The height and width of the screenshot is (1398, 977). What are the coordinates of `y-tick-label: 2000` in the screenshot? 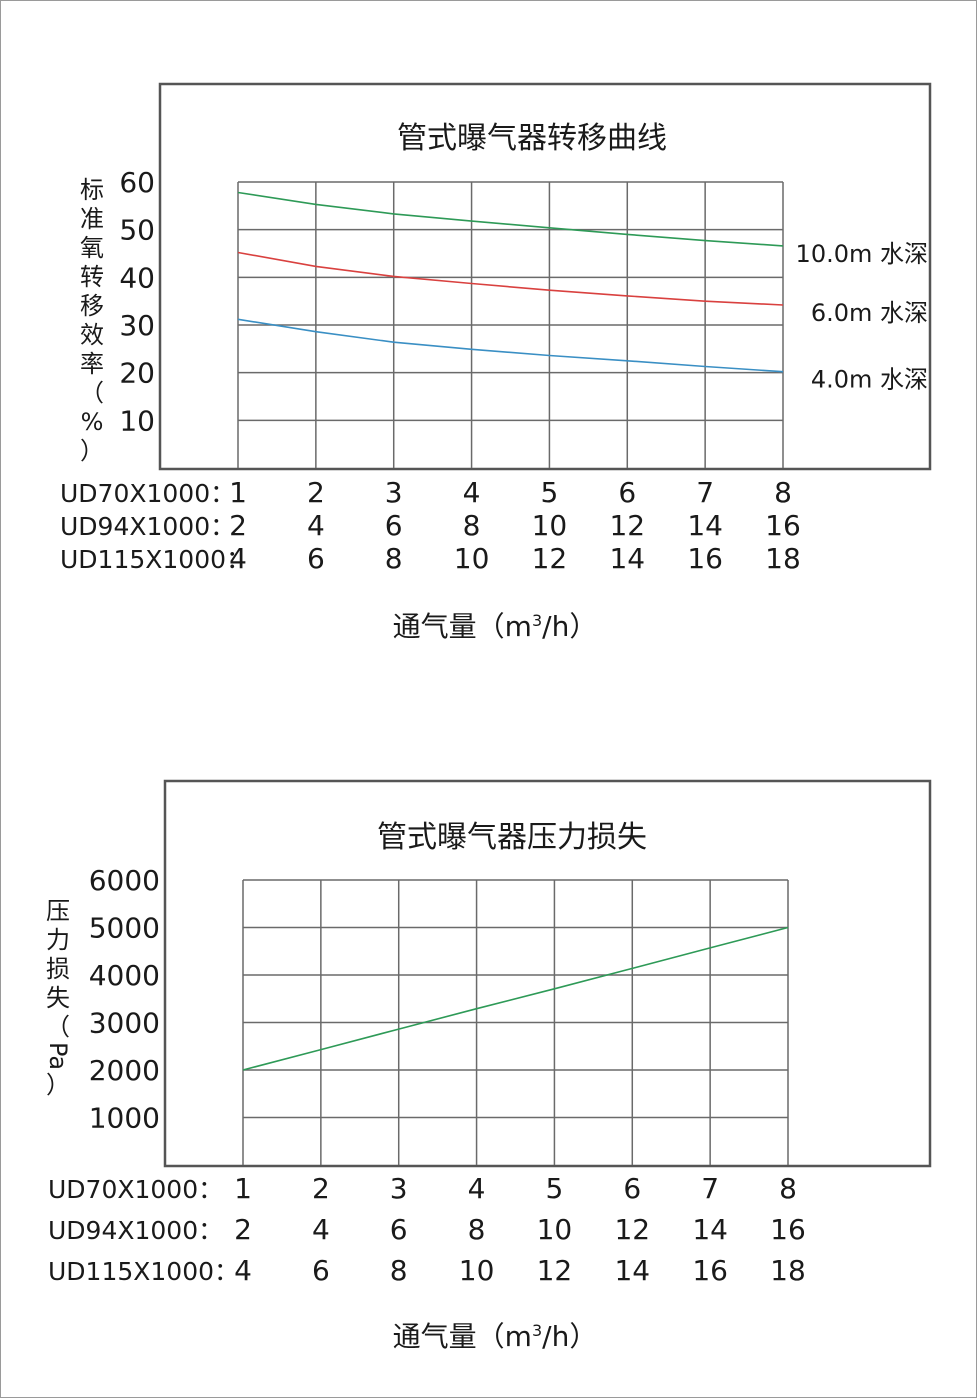 It's located at (124, 1070).